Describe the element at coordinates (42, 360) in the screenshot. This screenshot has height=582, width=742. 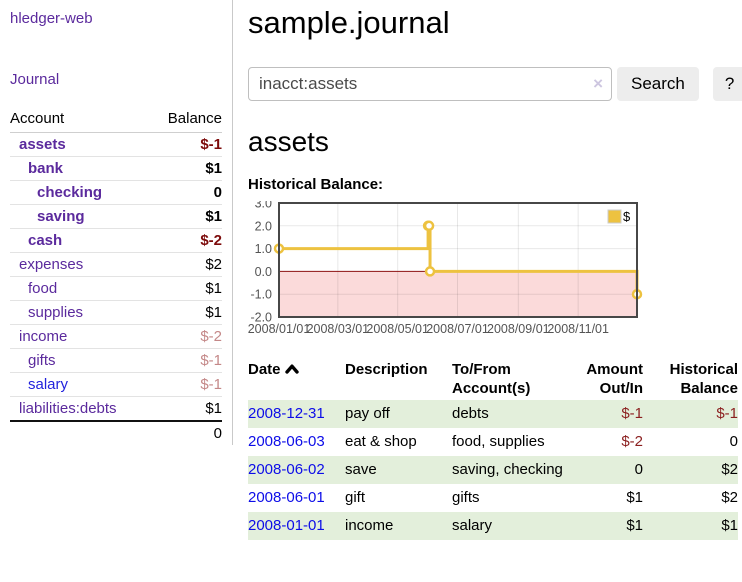
I see `account-link-gifts: gifts` at that location.